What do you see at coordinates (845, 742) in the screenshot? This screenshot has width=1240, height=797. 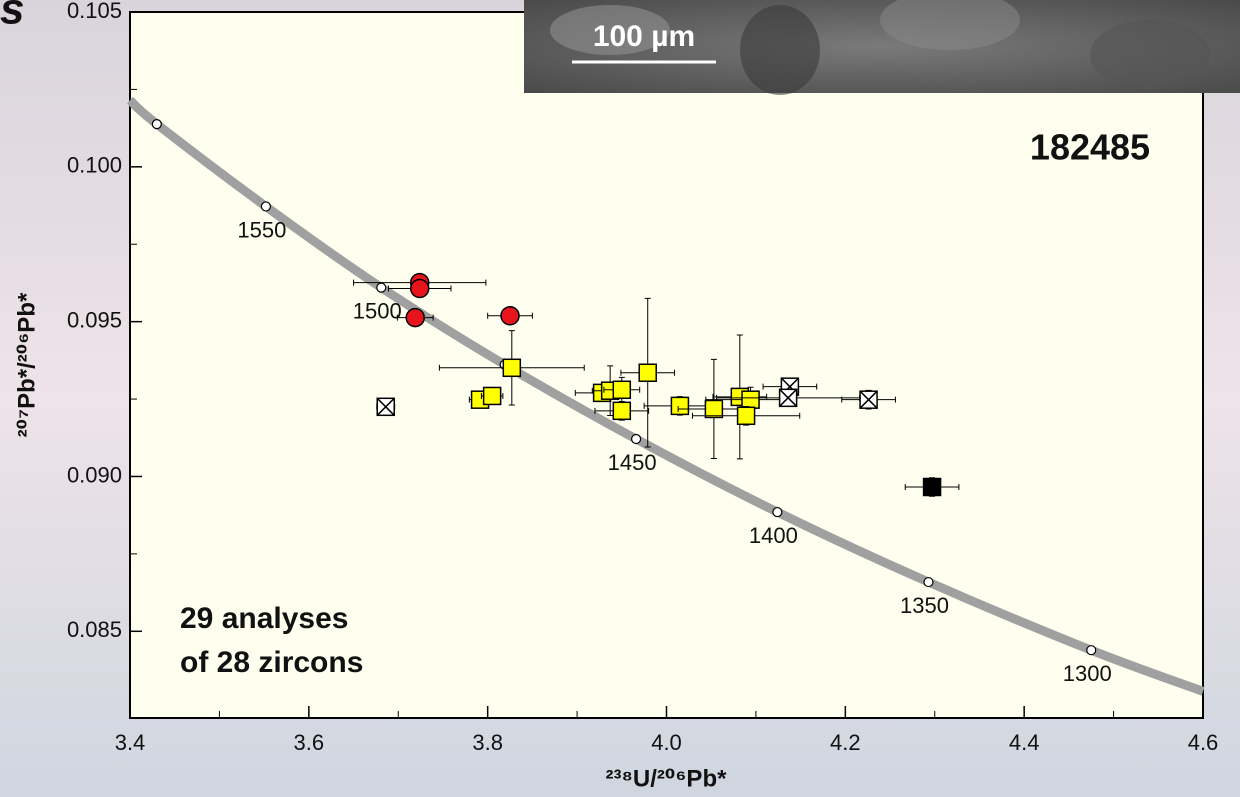 I see `x-tick-label: 4.2` at bounding box center [845, 742].